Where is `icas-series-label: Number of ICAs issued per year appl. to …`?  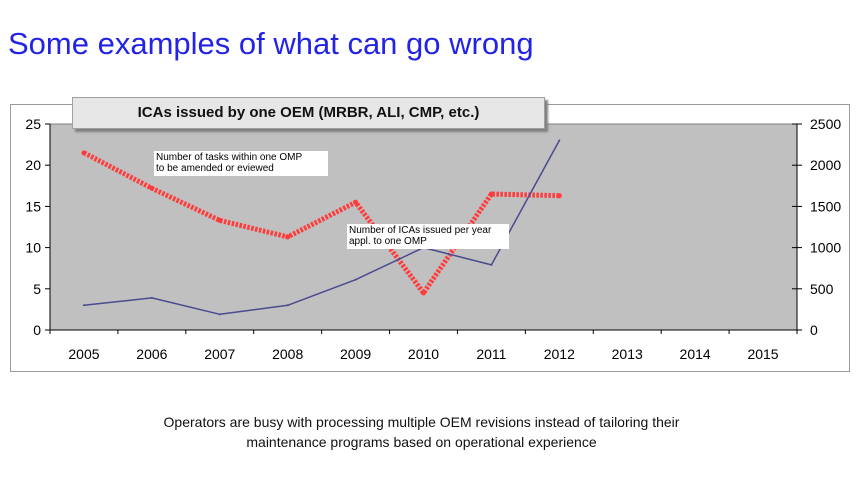 icas-series-label: Number of ICAs issued per year appl. to … is located at coordinates (428, 236).